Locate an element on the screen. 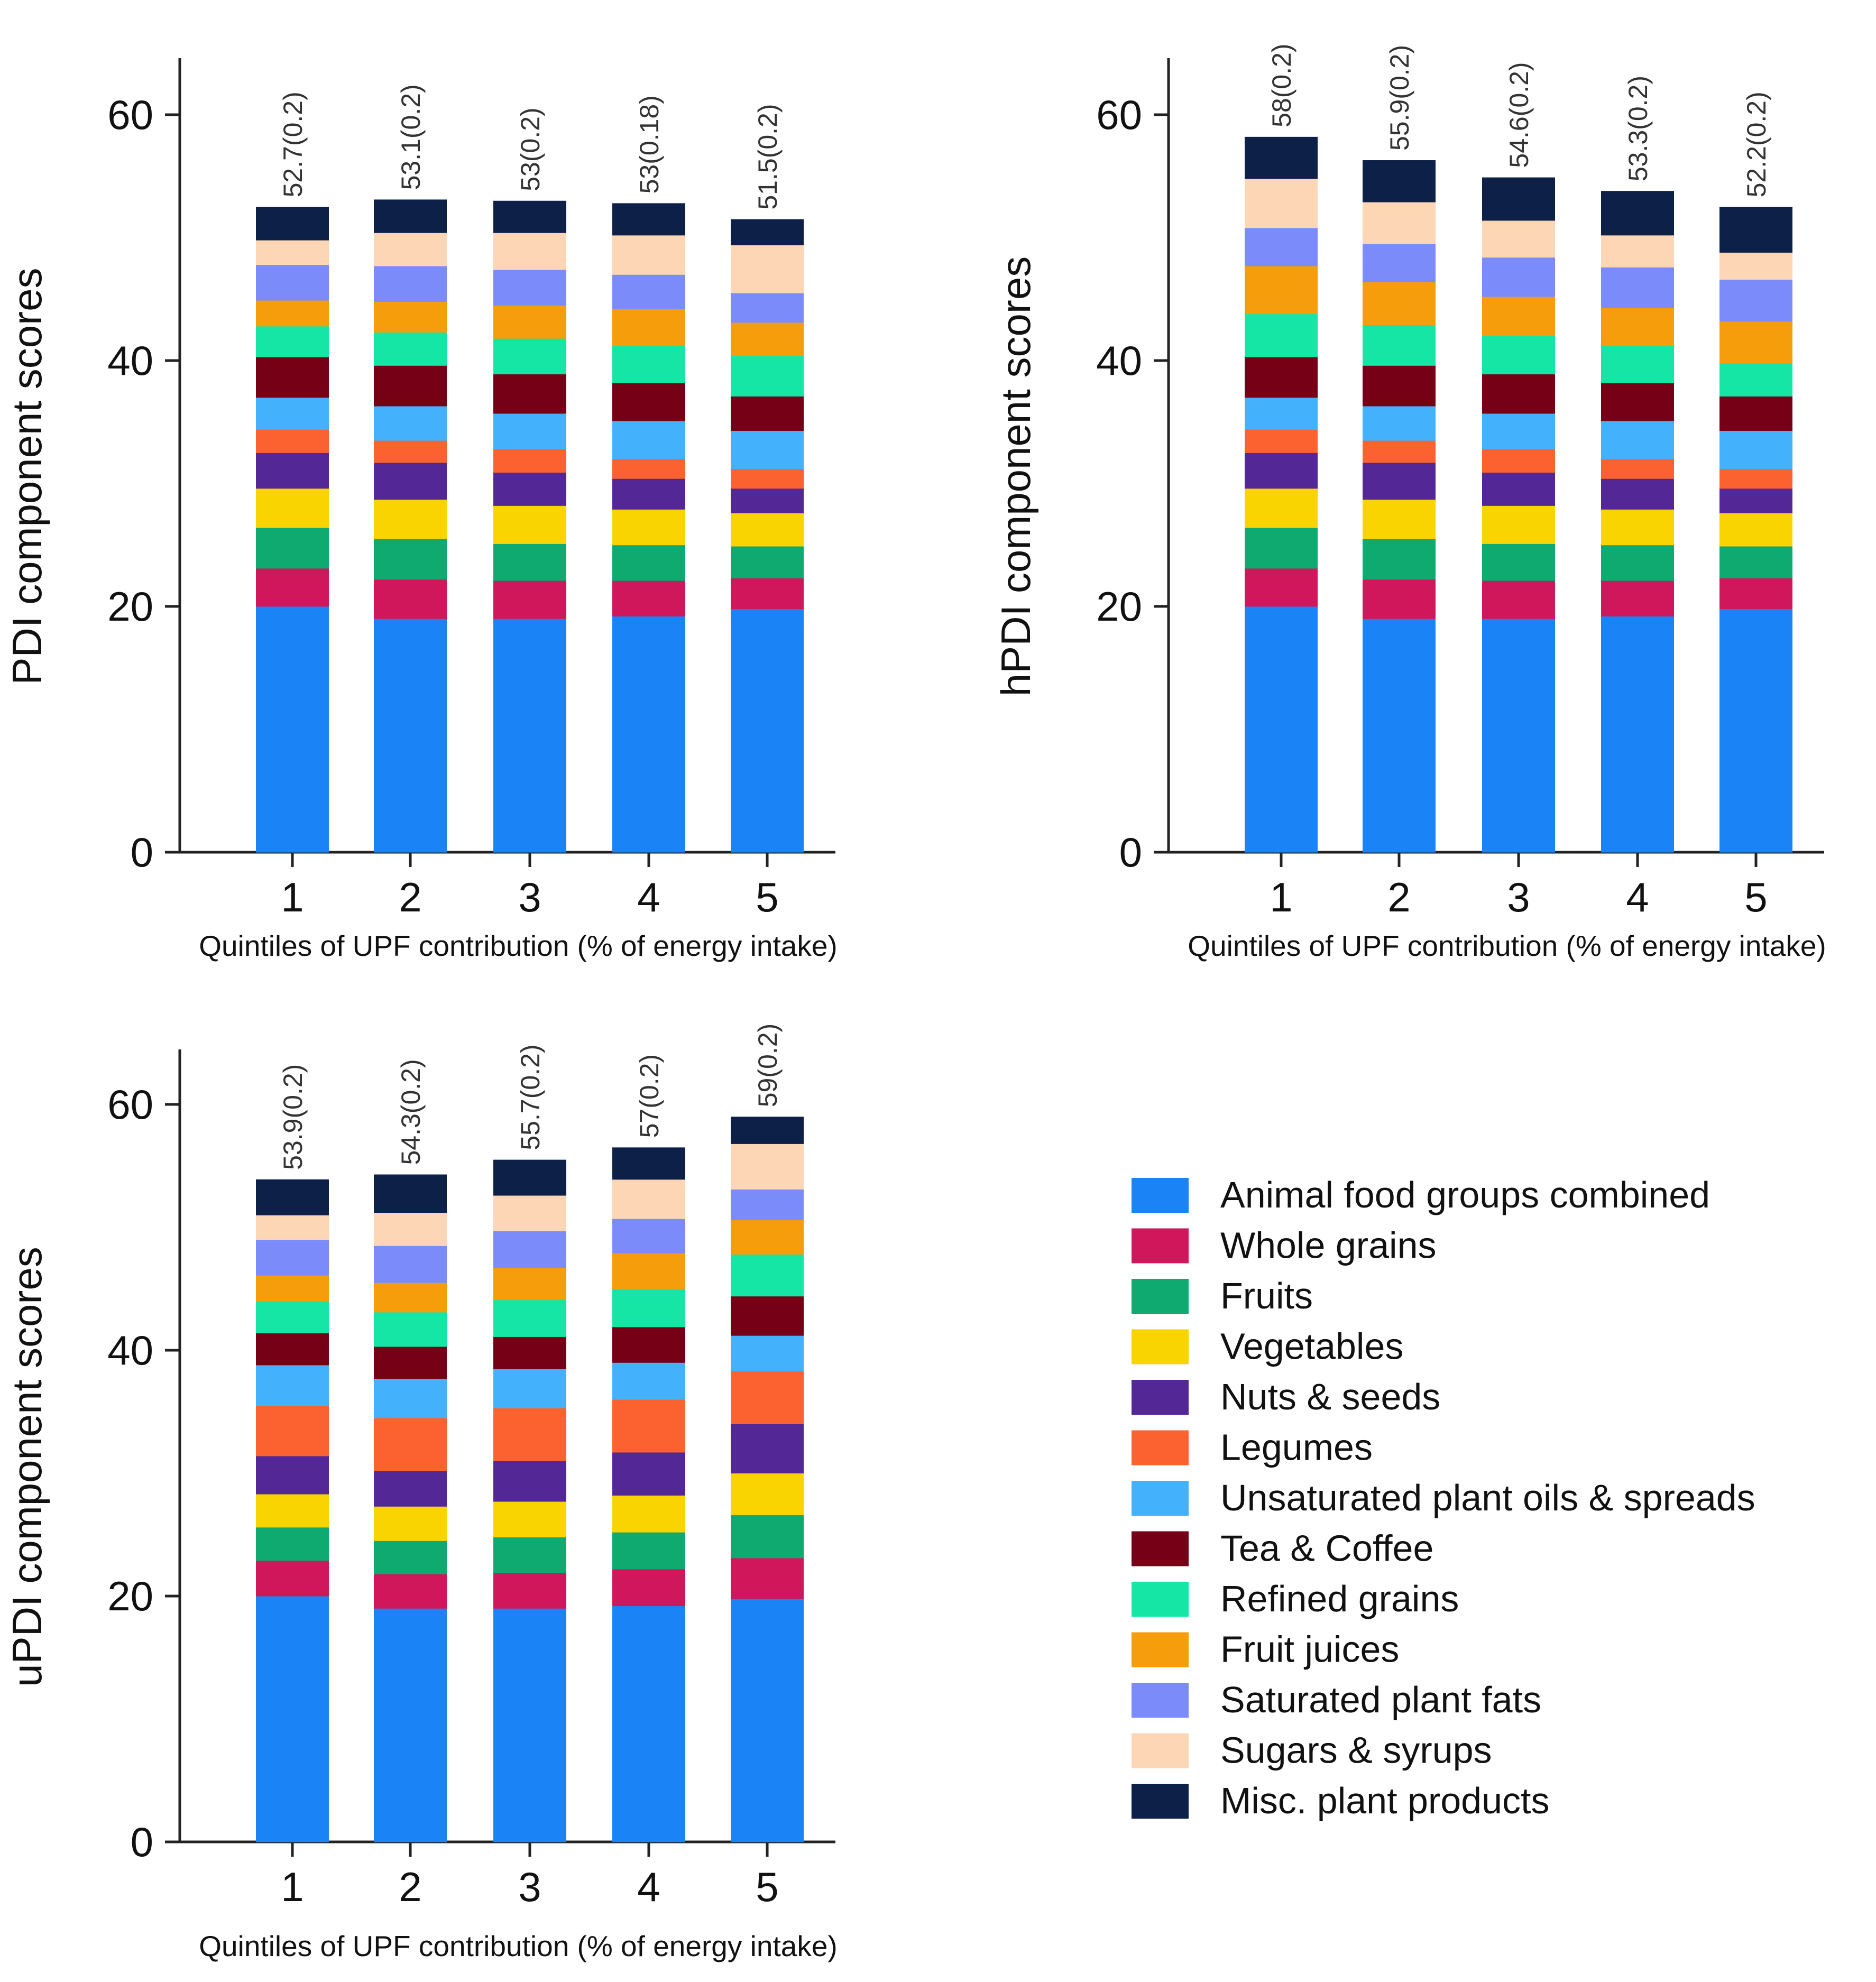 This screenshot has height=1982, width=1876. x-tick-label: 2 is located at coordinates (410, 897).